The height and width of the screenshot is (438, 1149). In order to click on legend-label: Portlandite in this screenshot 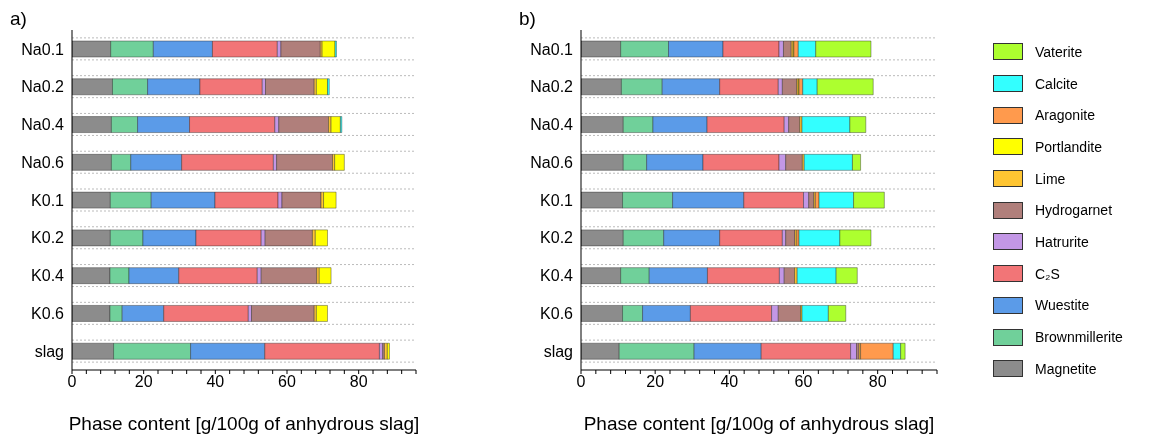, I will do `click(1068, 146)`.